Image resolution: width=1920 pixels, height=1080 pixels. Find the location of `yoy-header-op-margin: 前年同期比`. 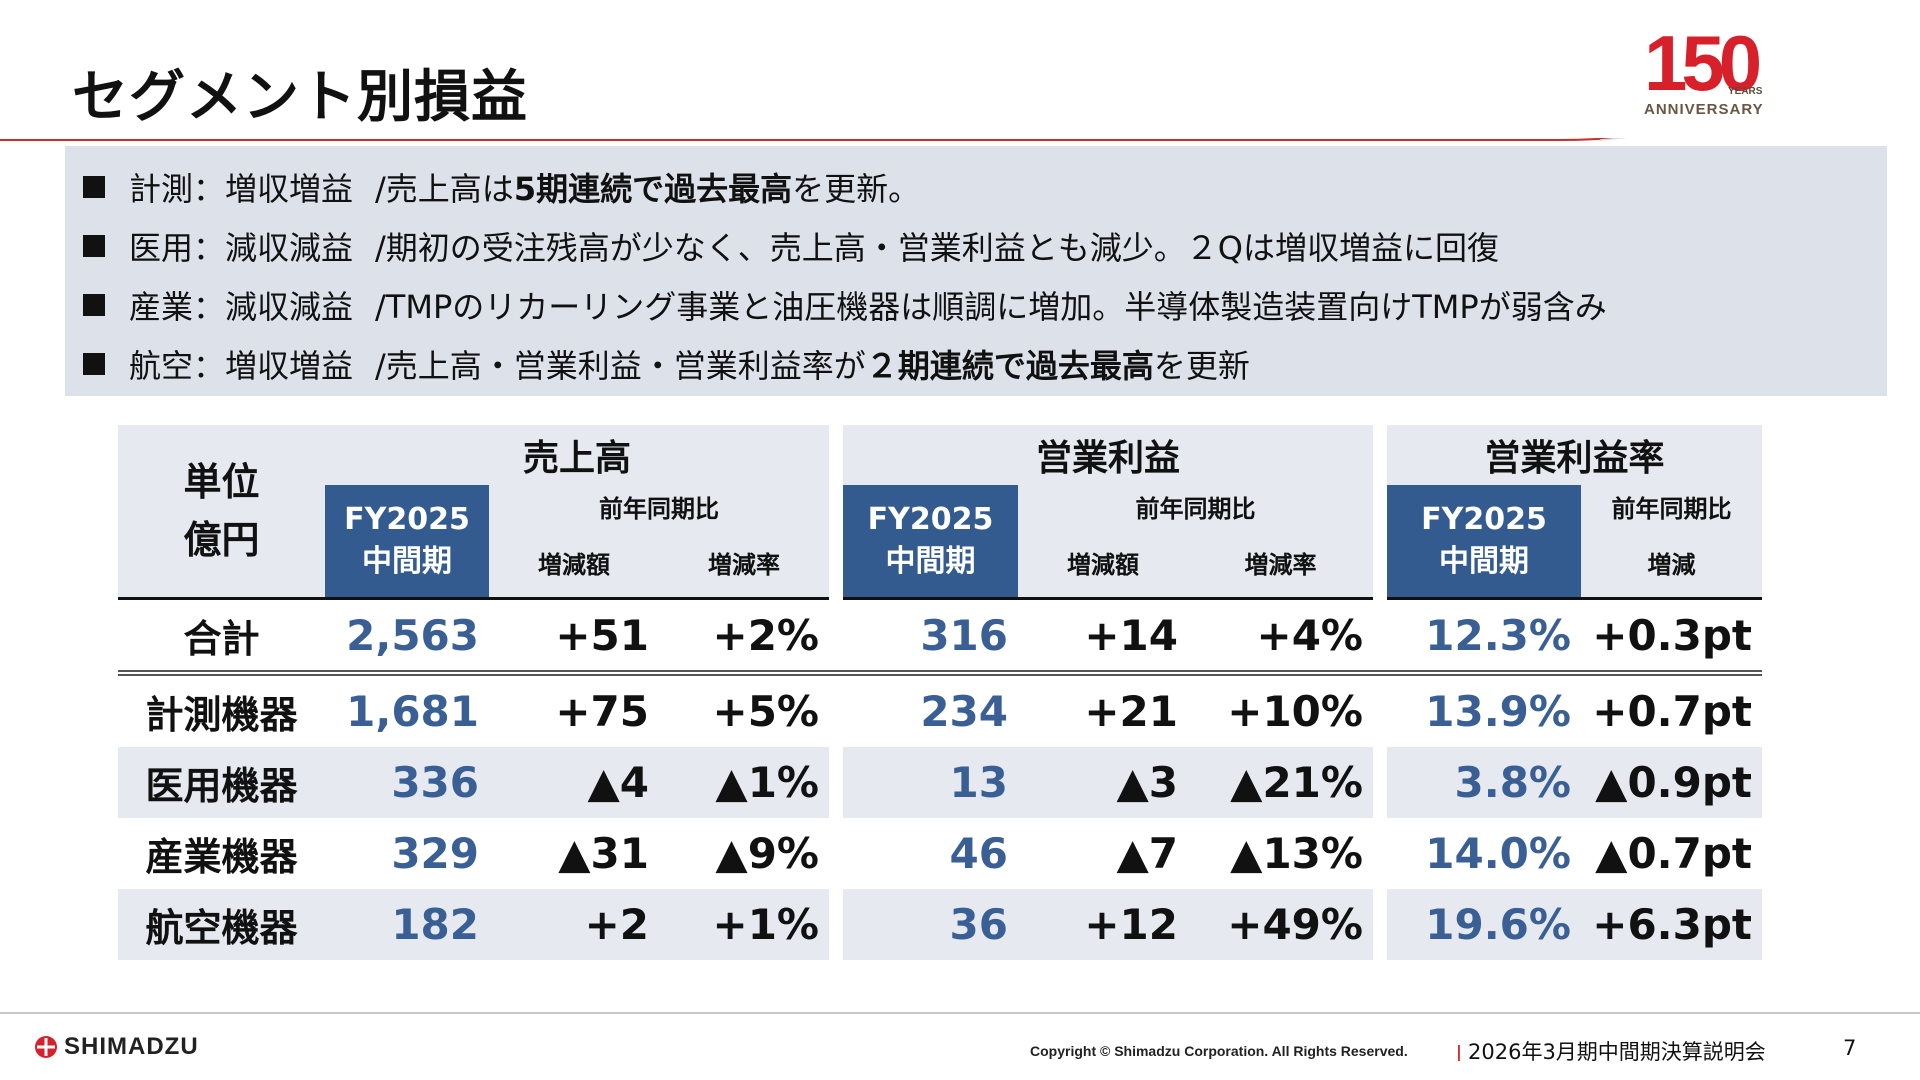

yoy-header-op-margin: 前年同期比 is located at coordinates (1671, 506).